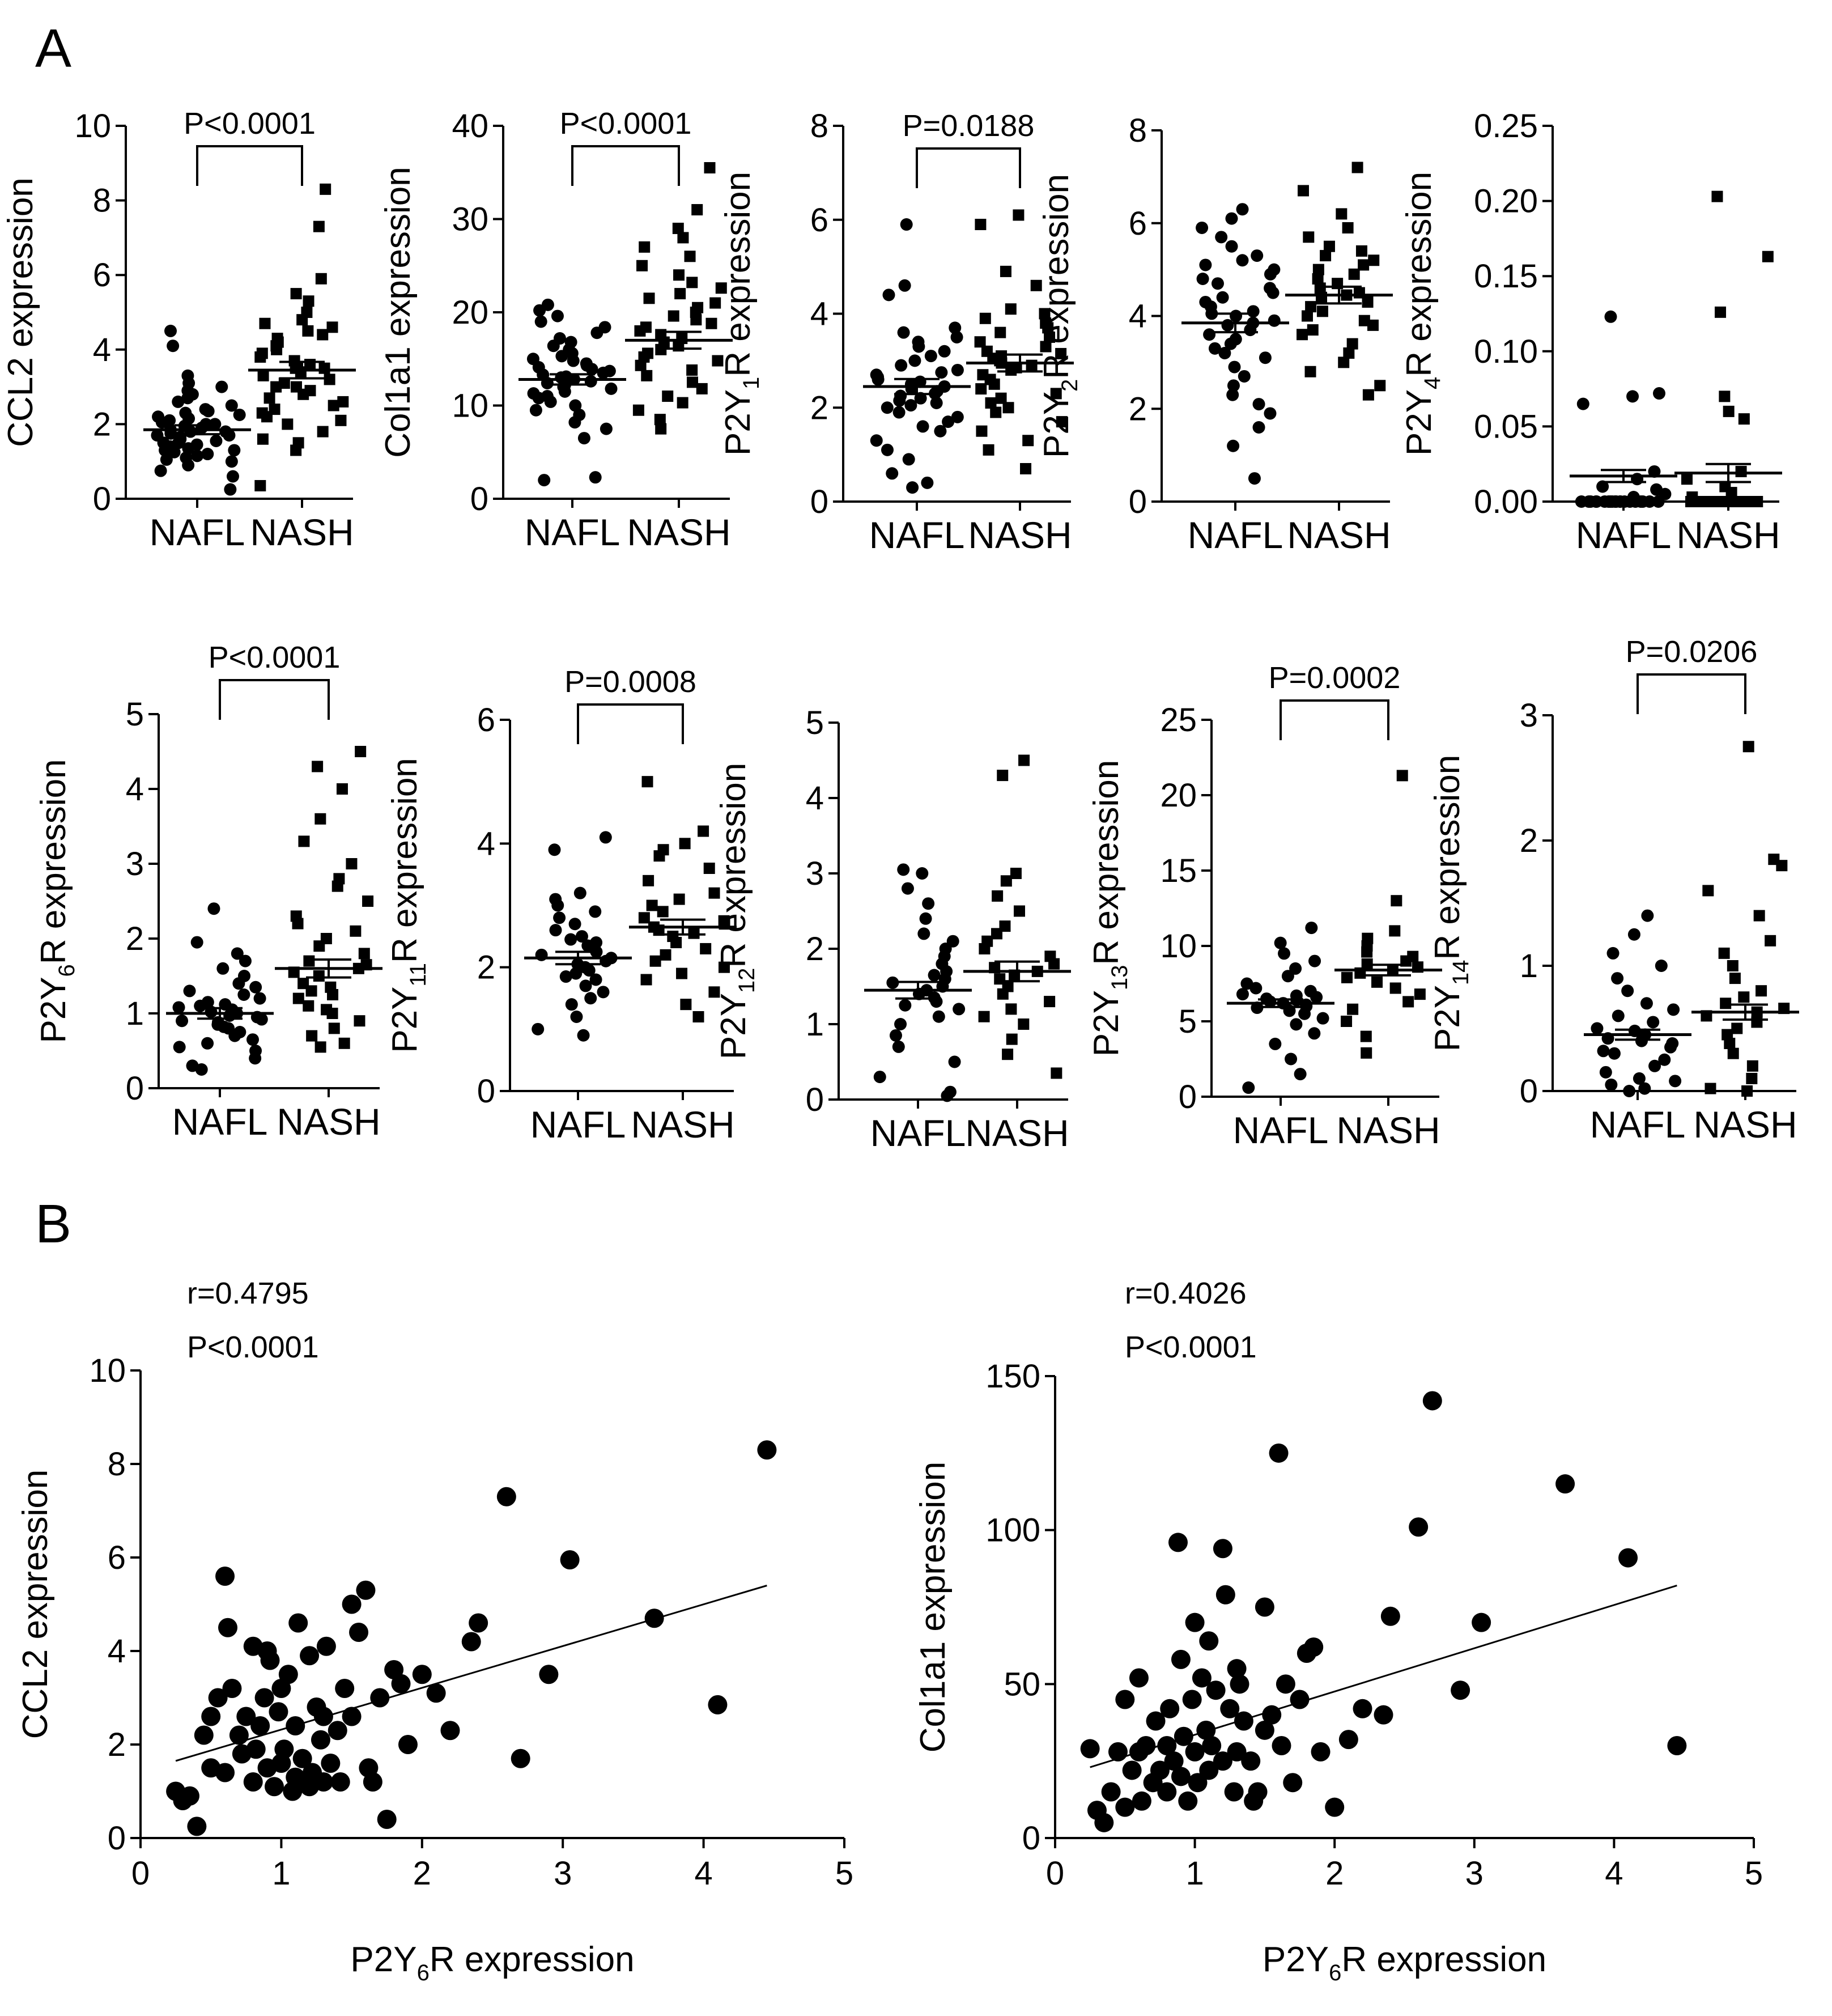 This screenshot has height=2016, width=1832. Describe the element at coordinates (1178, 721) in the screenshot. I see `y-tick-label: 25` at that location.